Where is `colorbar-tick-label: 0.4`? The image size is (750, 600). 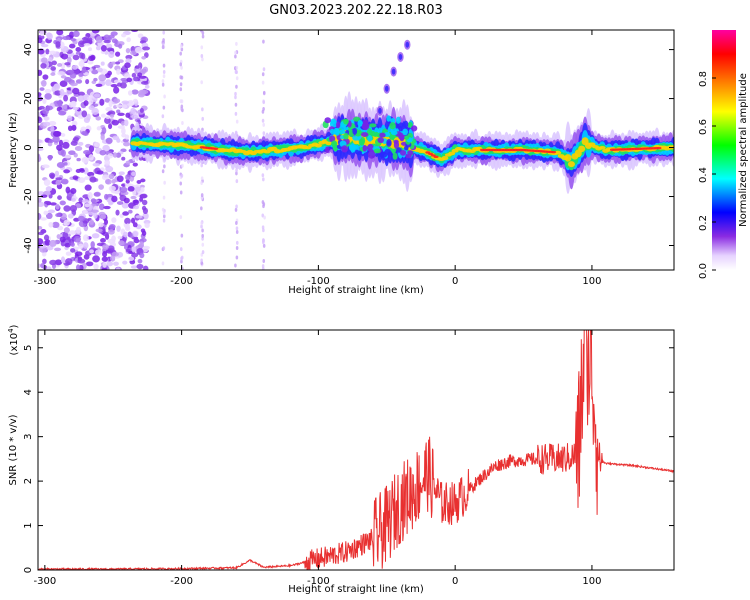
colorbar-tick-label: 0.4 is located at coordinates (703, 175).